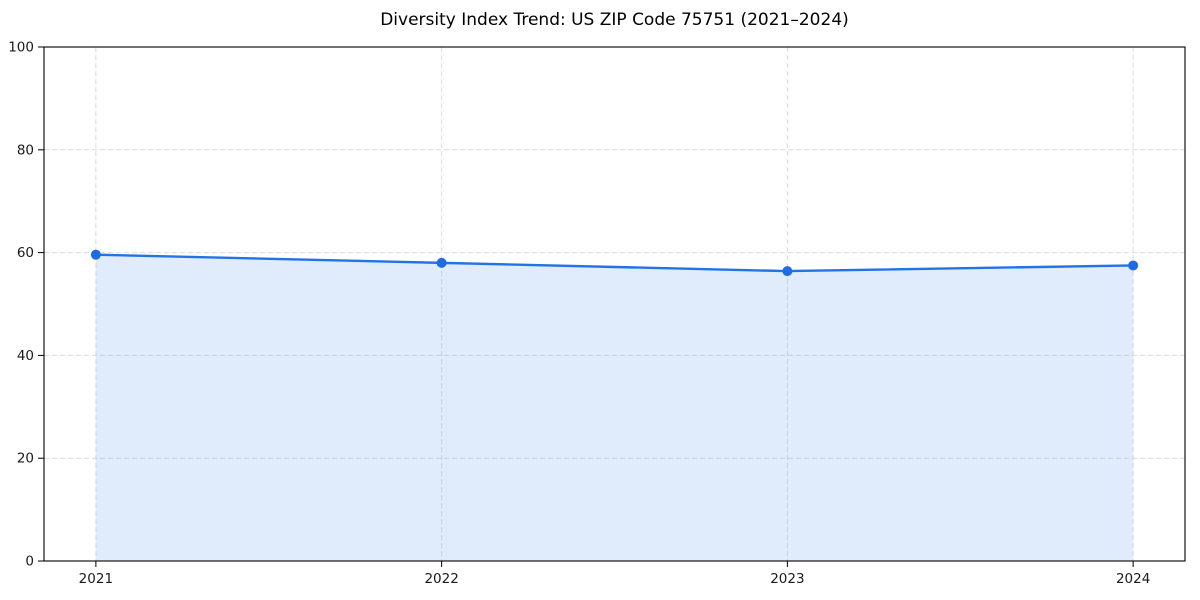 This screenshot has width=1200, height=600. Describe the element at coordinates (787, 579) in the screenshot. I see `x-tick-label: 2023` at that location.